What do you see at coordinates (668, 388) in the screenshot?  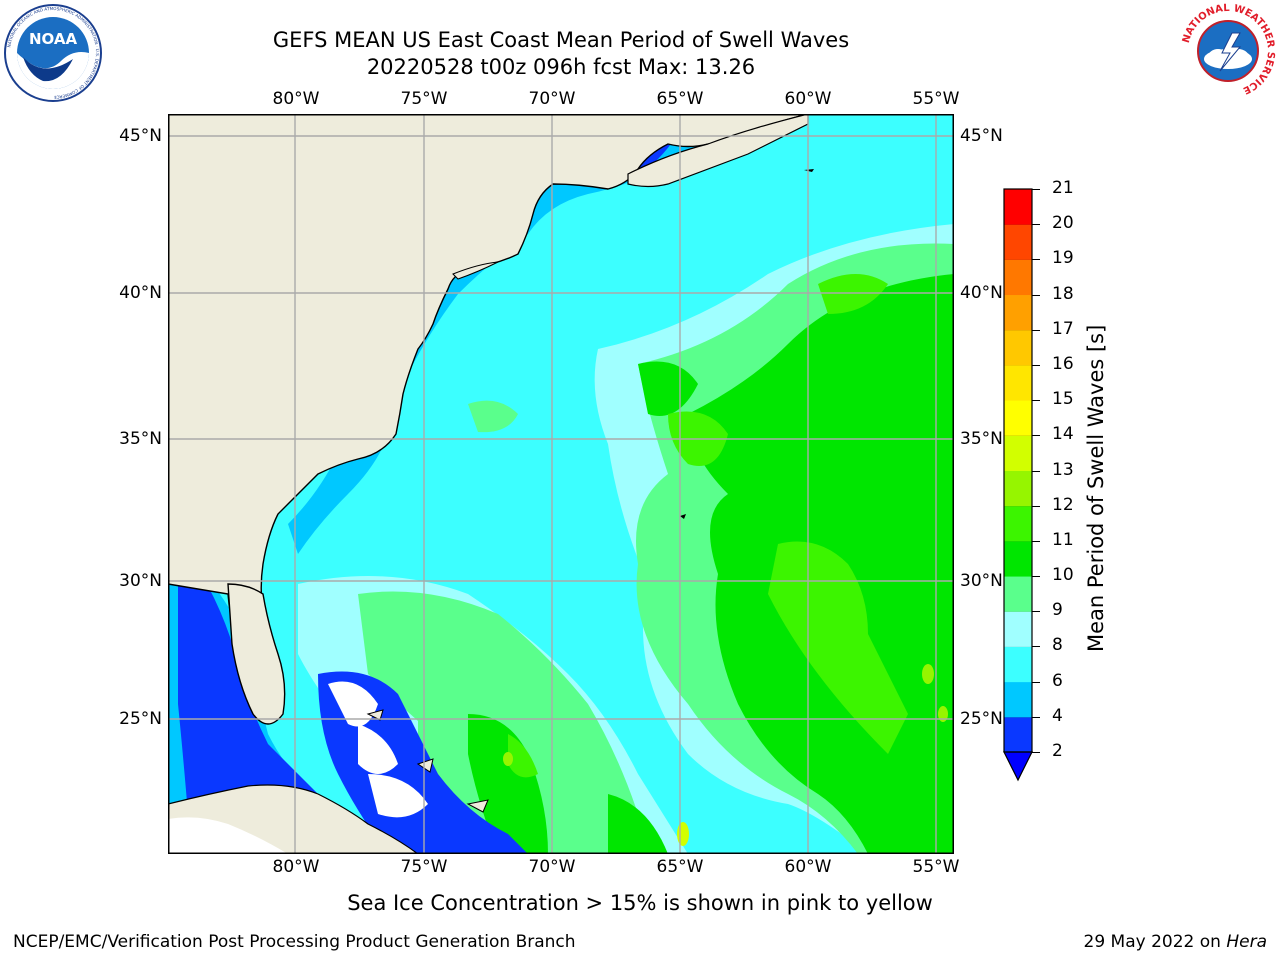 I see `swell-patch-10-11-a` at bounding box center [668, 388].